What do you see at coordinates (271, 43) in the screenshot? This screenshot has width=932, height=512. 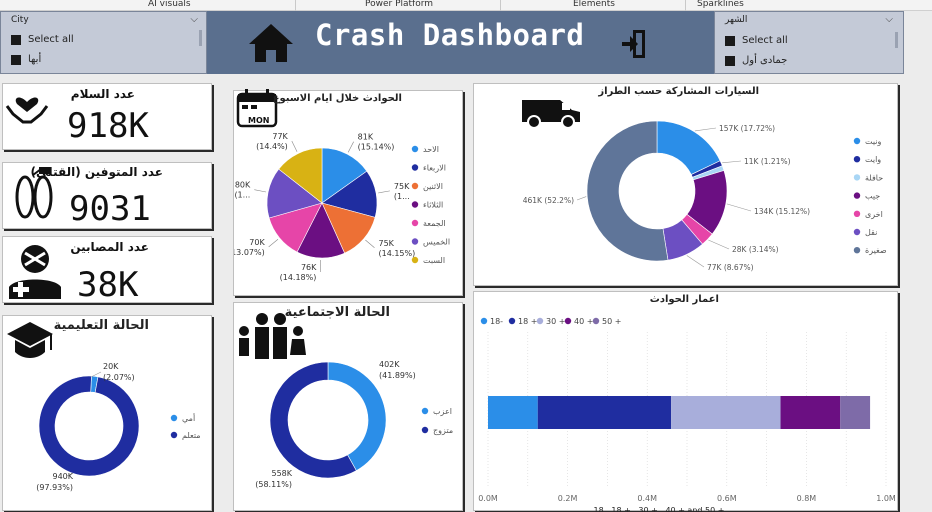 I see `home-icon` at bounding box center [271, 43].